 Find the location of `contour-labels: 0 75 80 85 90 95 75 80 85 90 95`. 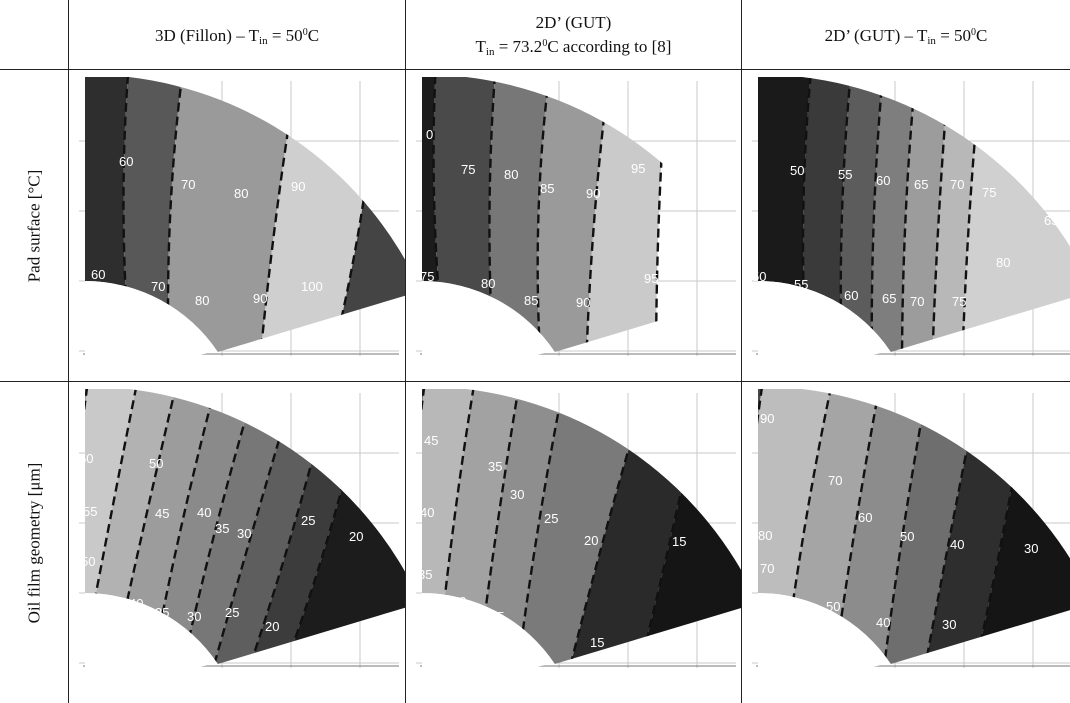

contour-labels: 0 75 80 85 90 95 75 80 85 90 95 is located at coordinates (539, 218).